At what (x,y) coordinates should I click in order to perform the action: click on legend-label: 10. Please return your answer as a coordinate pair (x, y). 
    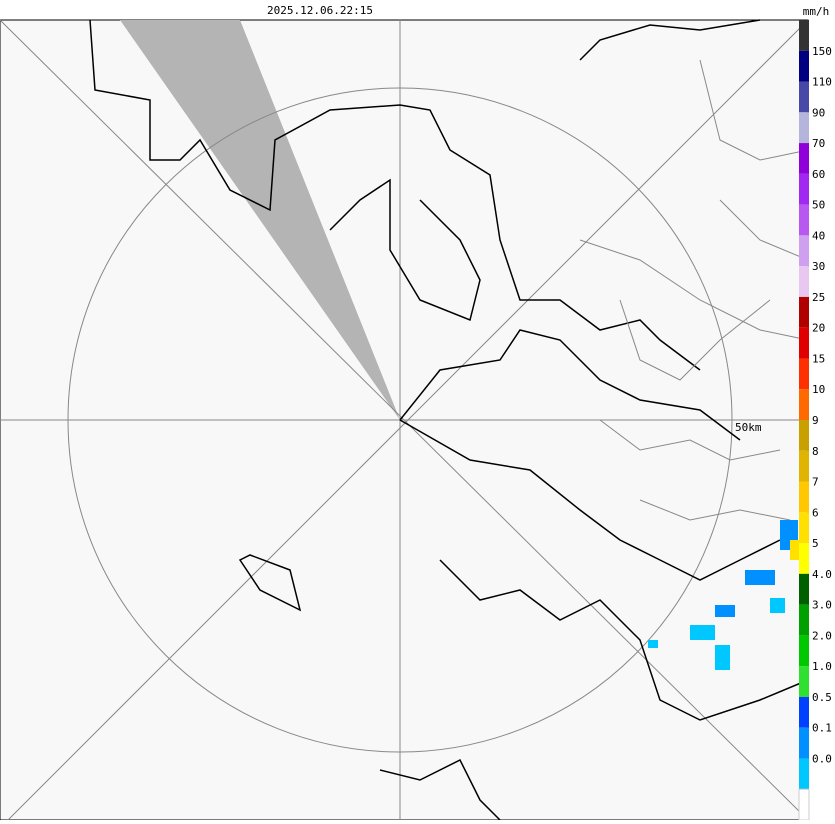
    Looking at the image, I should click on (818, 389).